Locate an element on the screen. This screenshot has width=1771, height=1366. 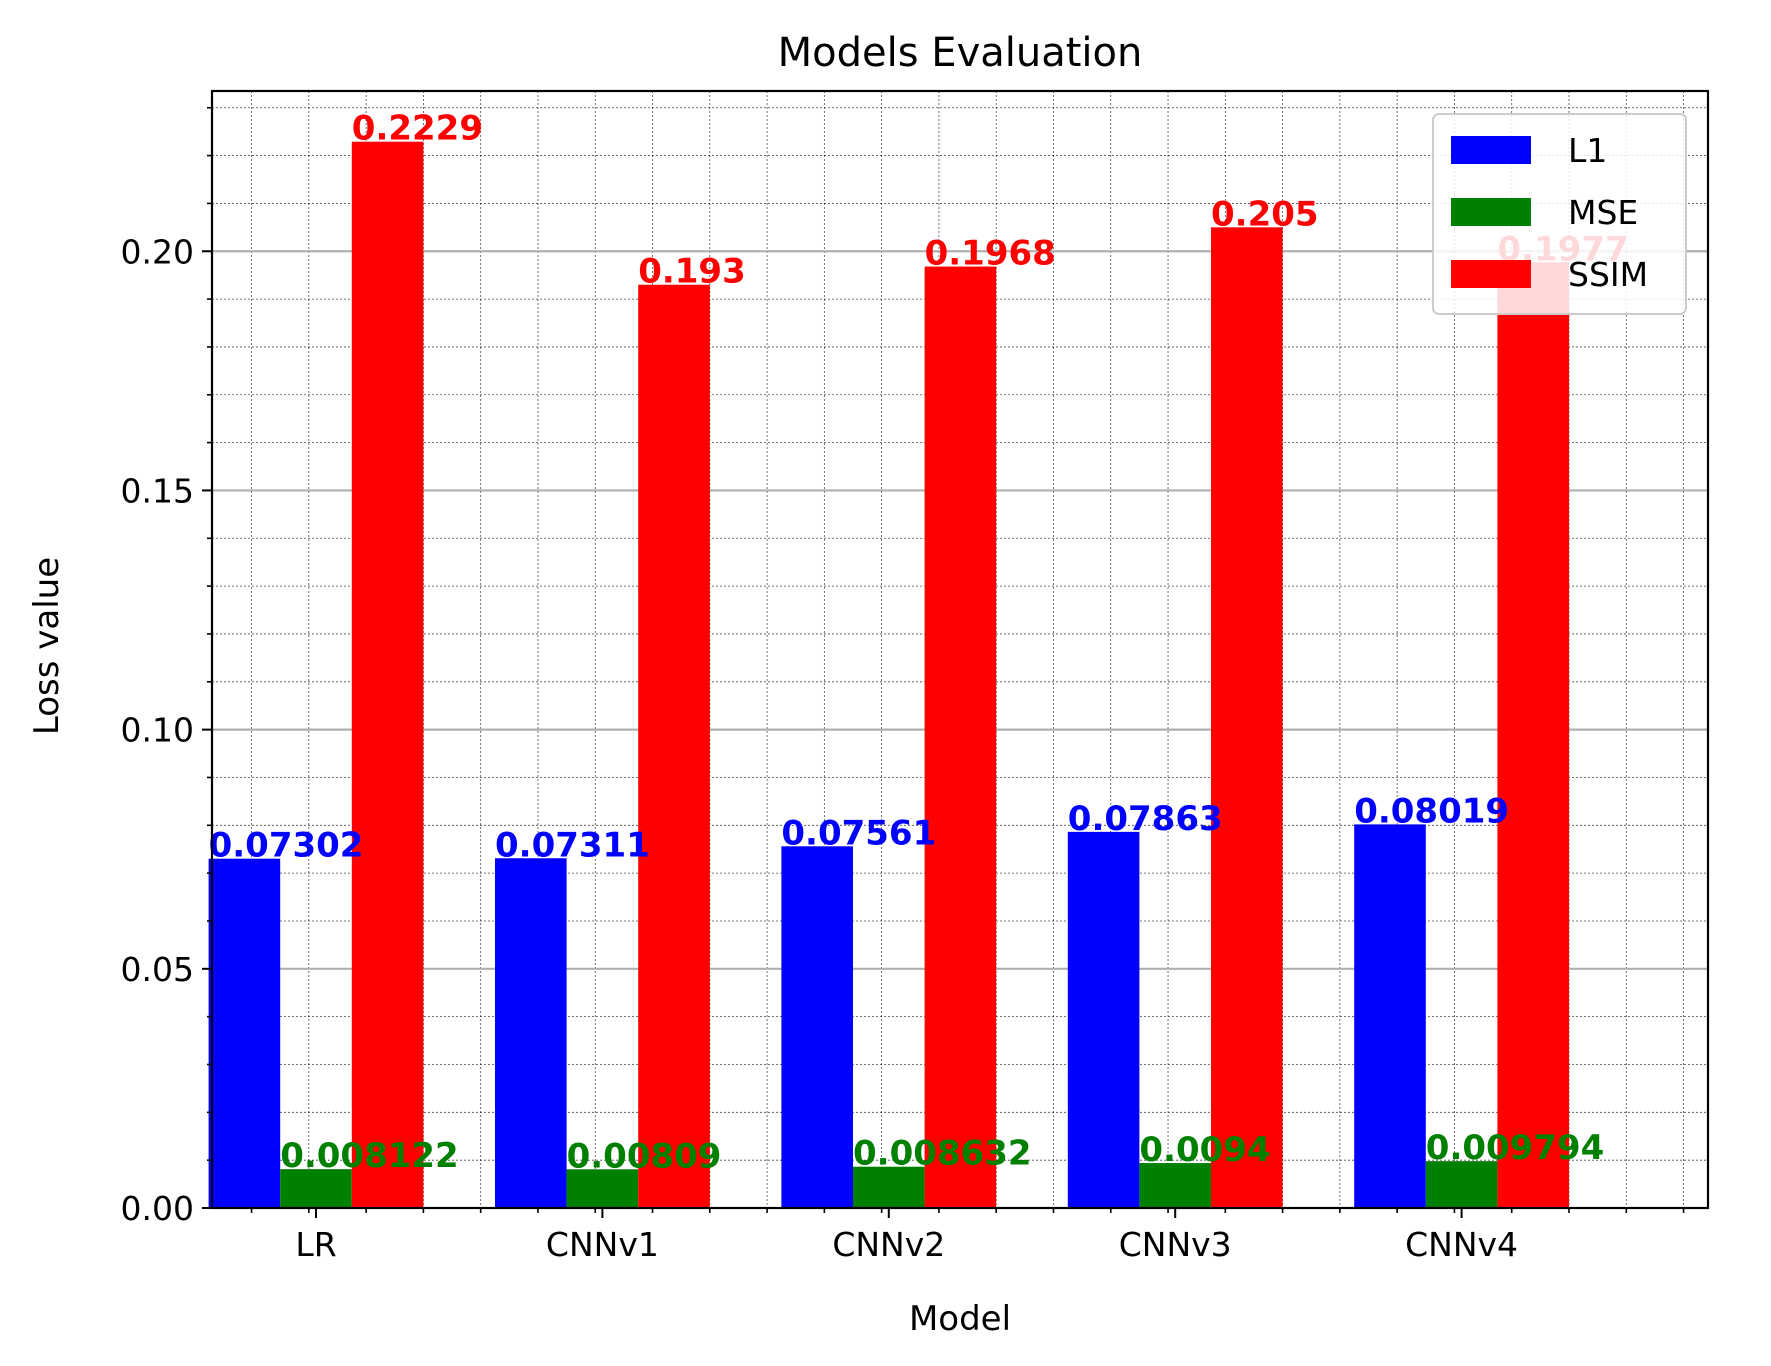
y-tick-label: 0.00 is located at coordinates (157, 1208).